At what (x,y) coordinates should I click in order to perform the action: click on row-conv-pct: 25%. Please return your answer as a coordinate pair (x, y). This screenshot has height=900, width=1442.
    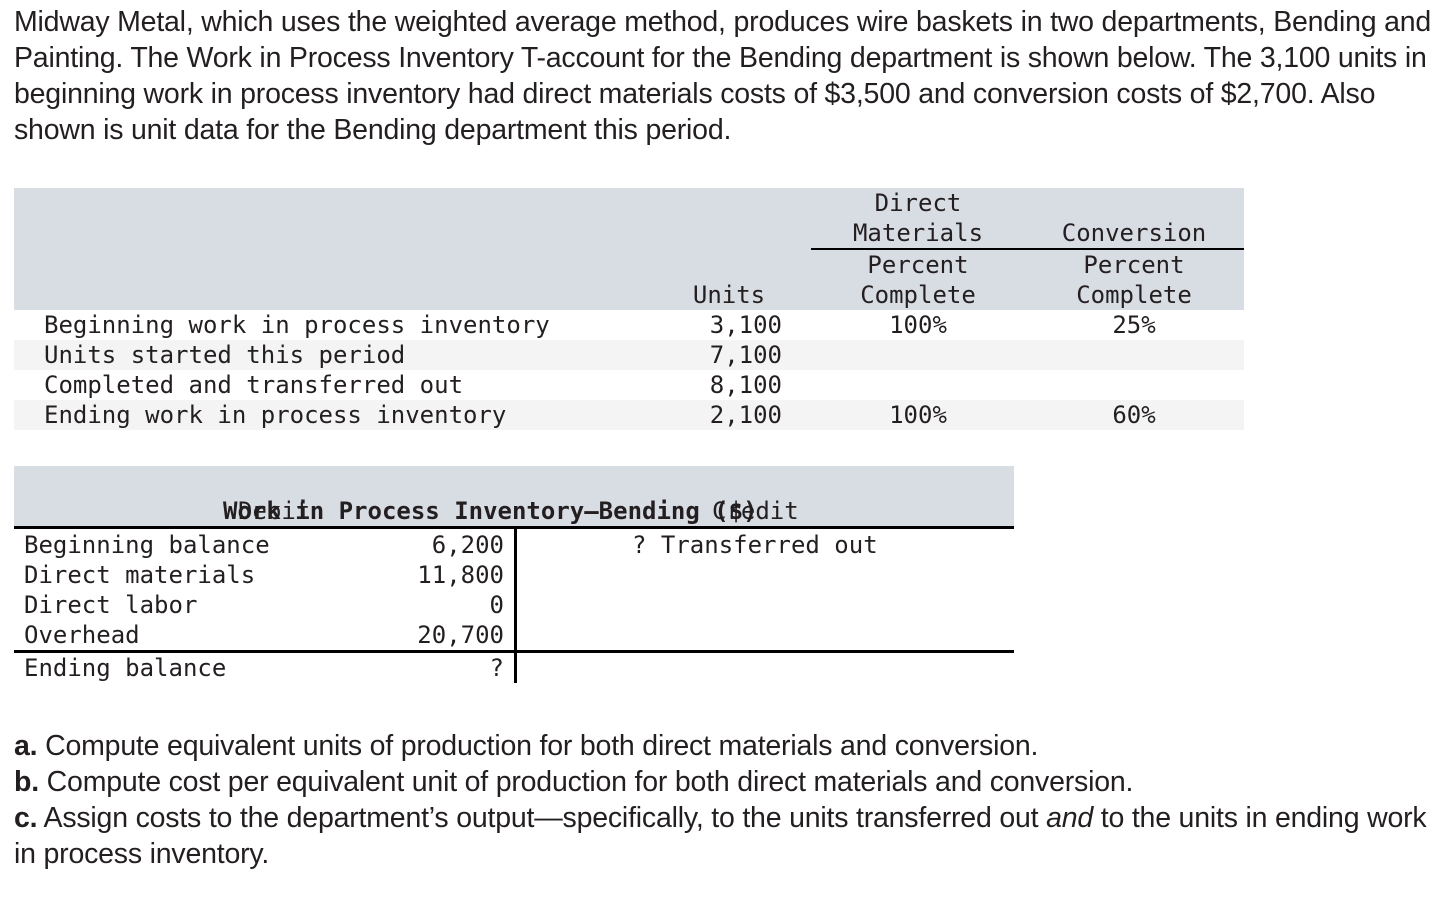
    Looking at the image, I should click on (1134, 325).